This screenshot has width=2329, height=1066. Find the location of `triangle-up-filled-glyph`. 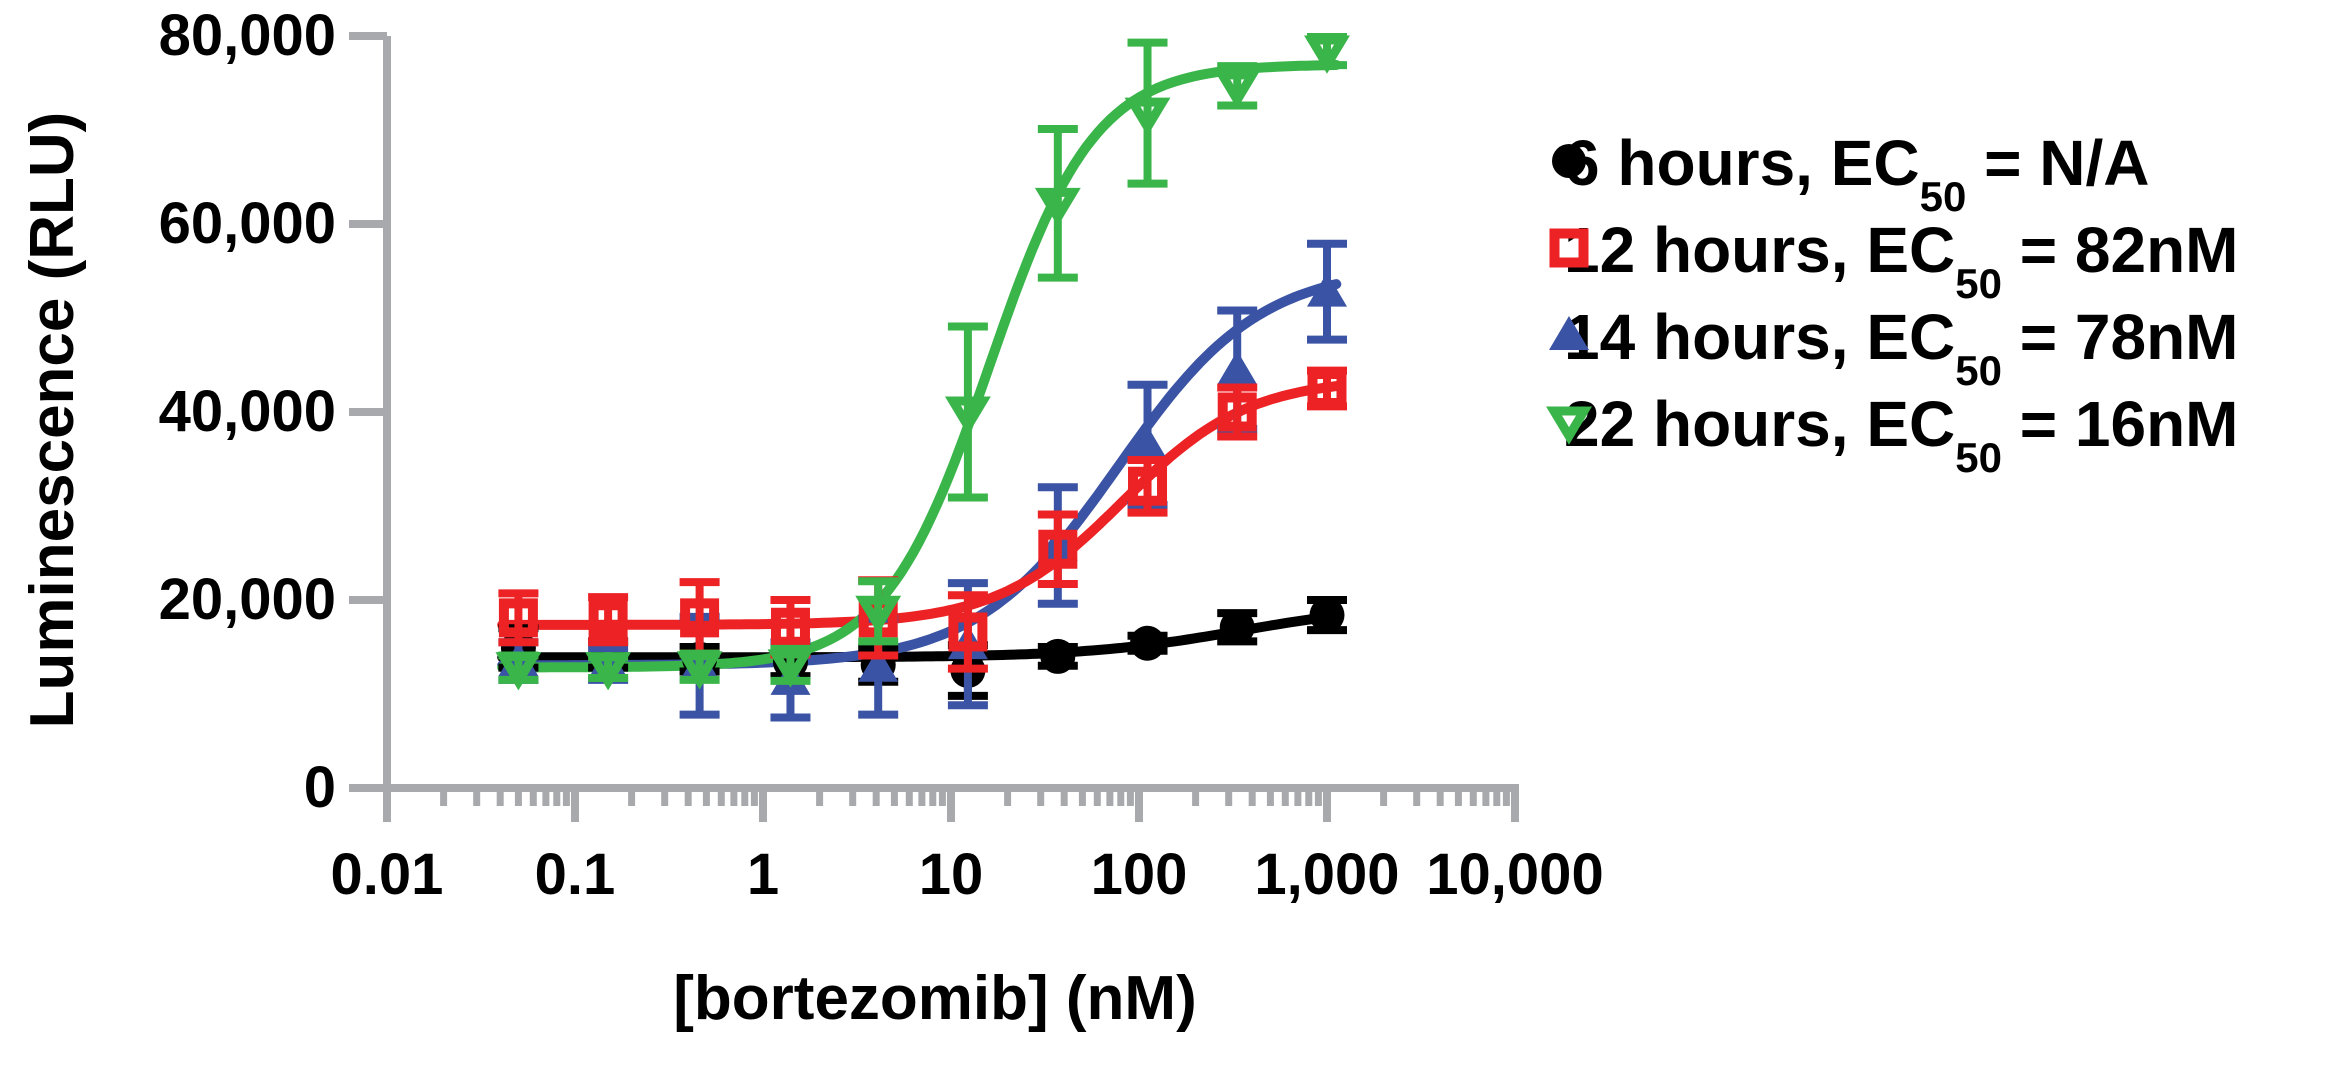

triangle-up-filled-glyph is located at coordinates (1569, 333).